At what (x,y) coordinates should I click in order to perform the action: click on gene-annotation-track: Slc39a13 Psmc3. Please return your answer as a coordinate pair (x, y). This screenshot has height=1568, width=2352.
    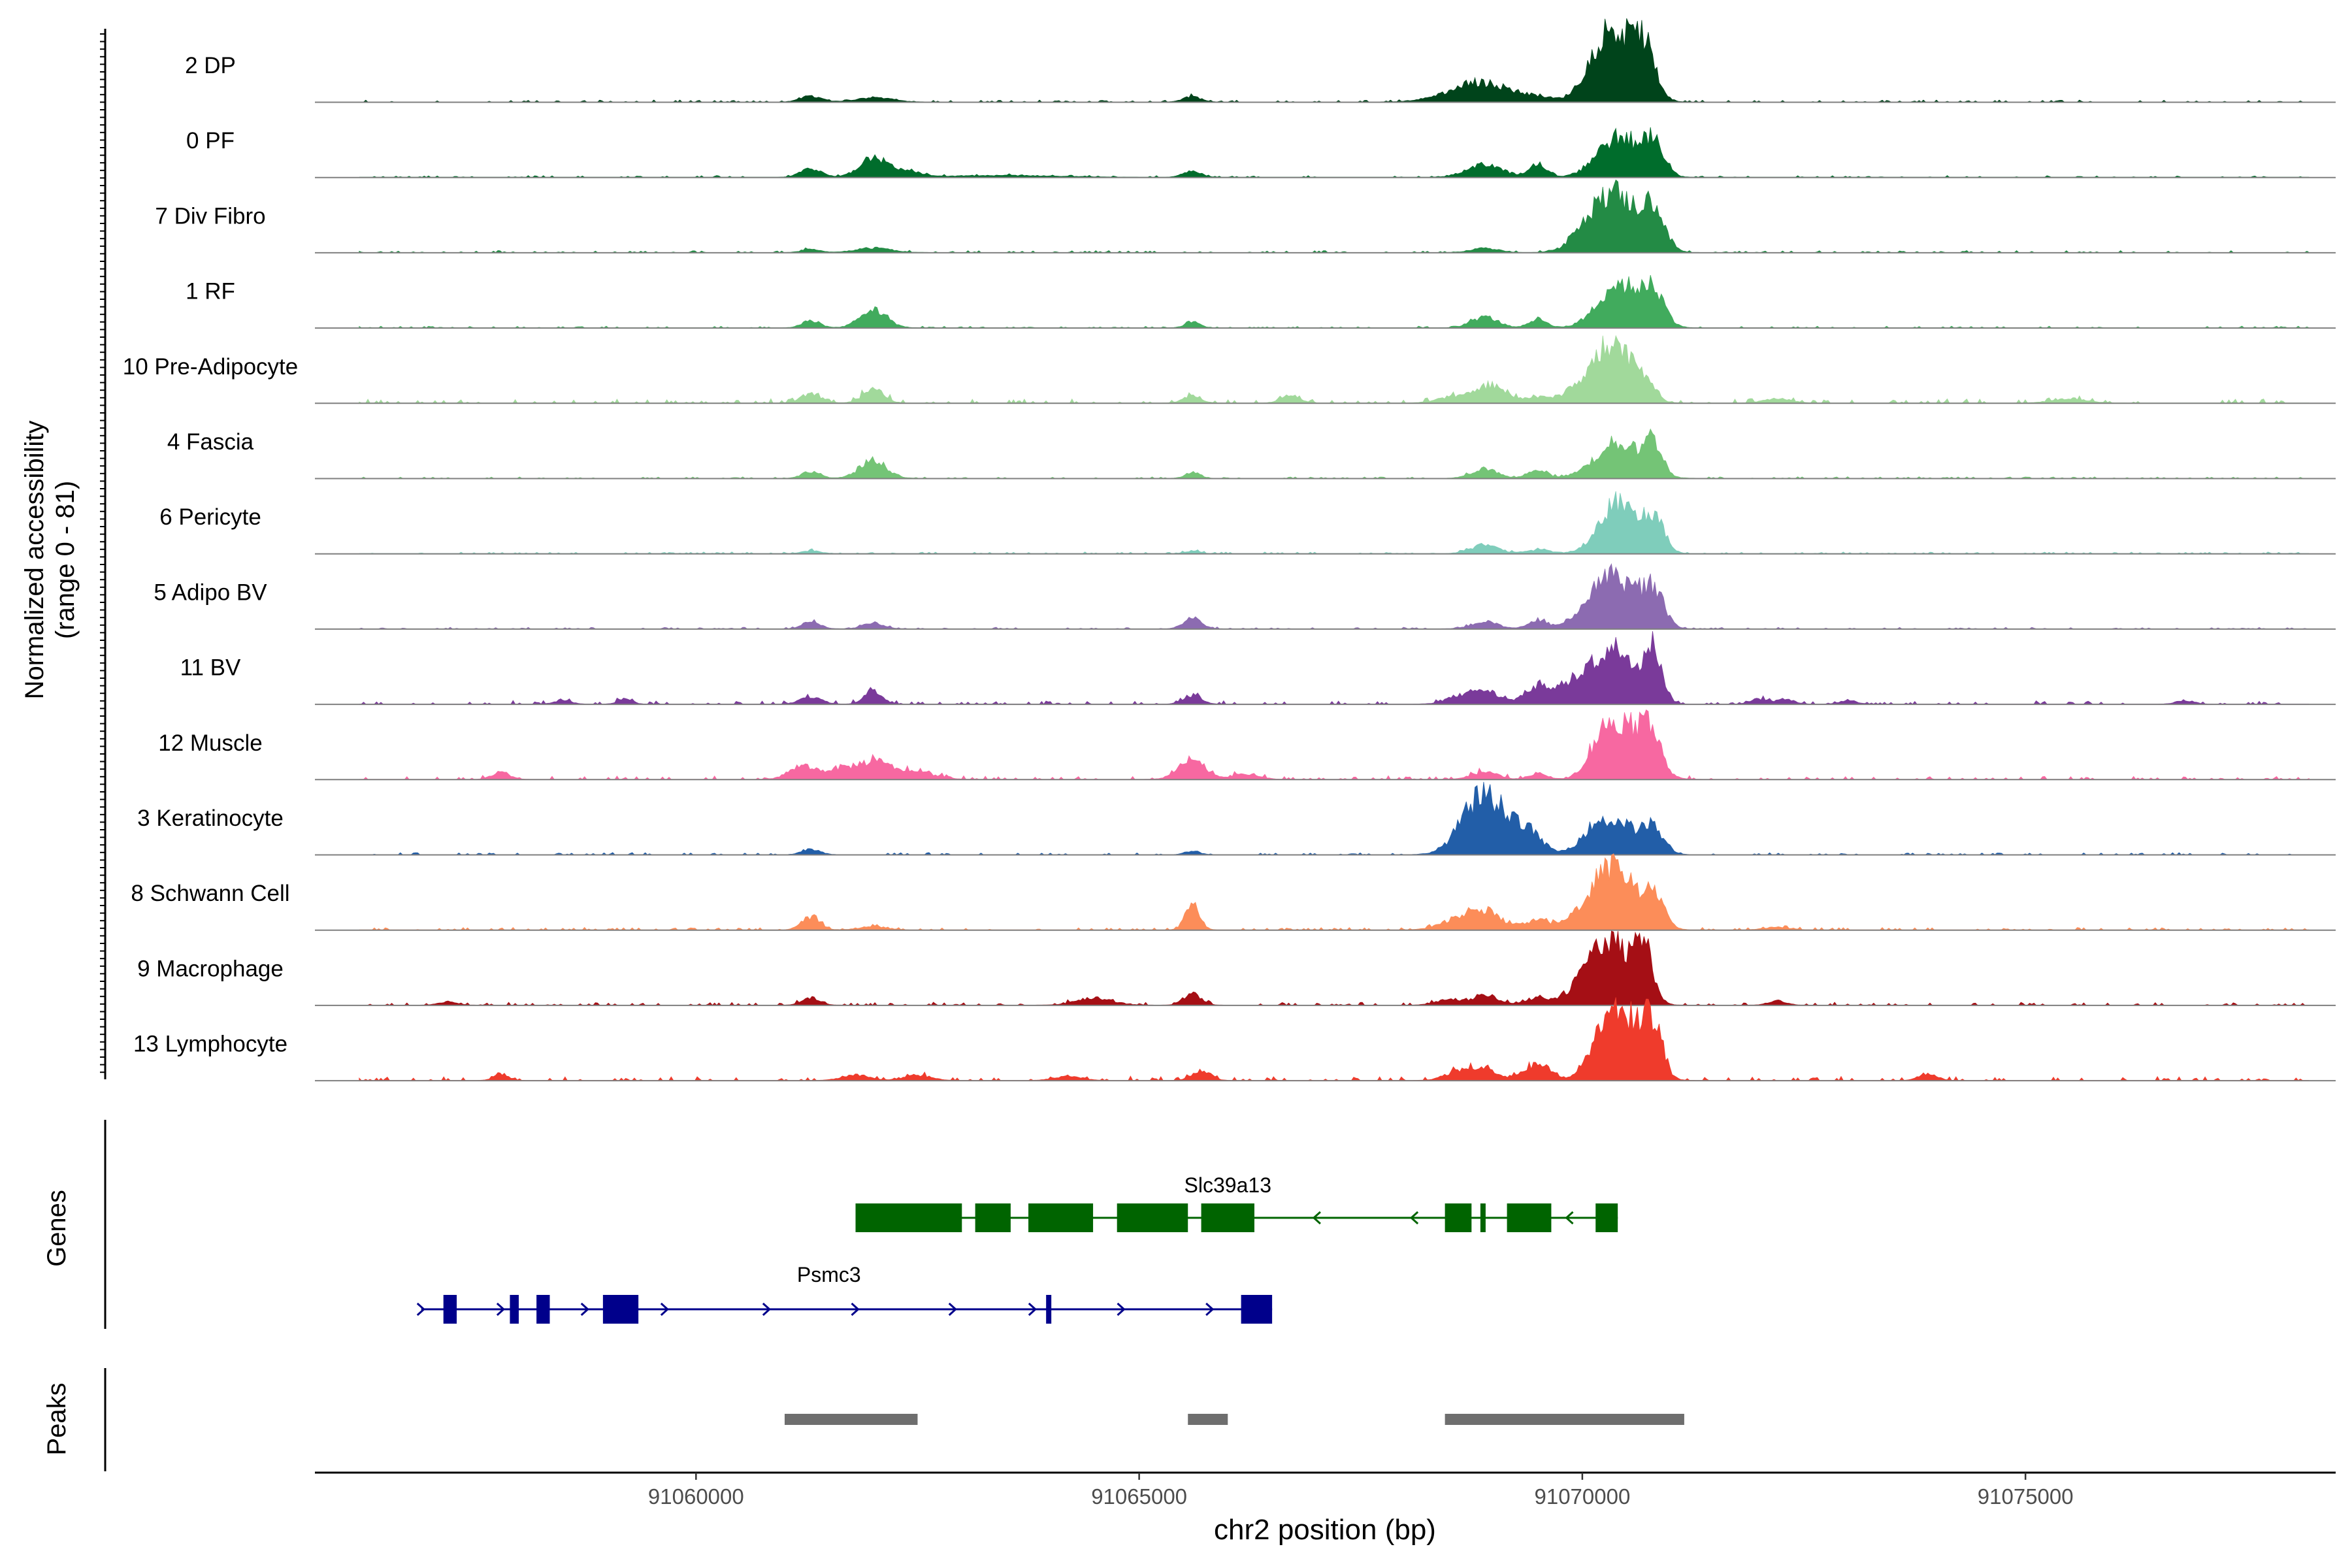
    Looking at the image, I should click on (861, 1224).